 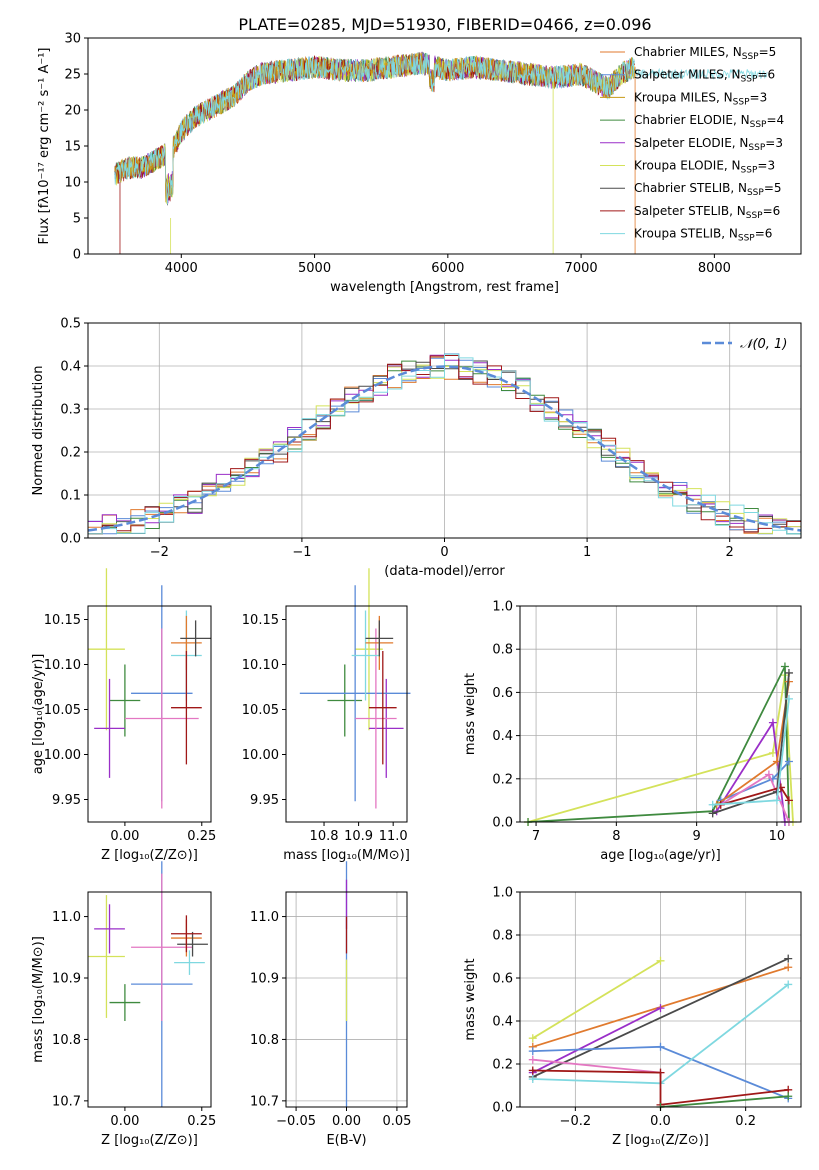 What do you see at coordinates (346, 855) in the screenshot?
I see `x-axis-label: mass [log₁₀(M/M⊙)]` at bounding box center [346, 855].